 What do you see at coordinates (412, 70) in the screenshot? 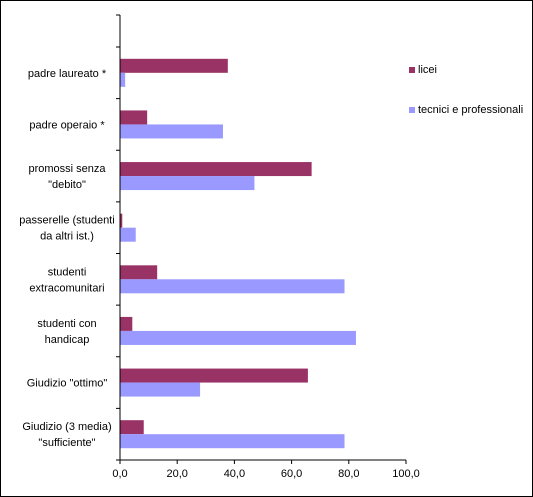
I see `legend-swatch-licei` at bounding box center [412, 70].